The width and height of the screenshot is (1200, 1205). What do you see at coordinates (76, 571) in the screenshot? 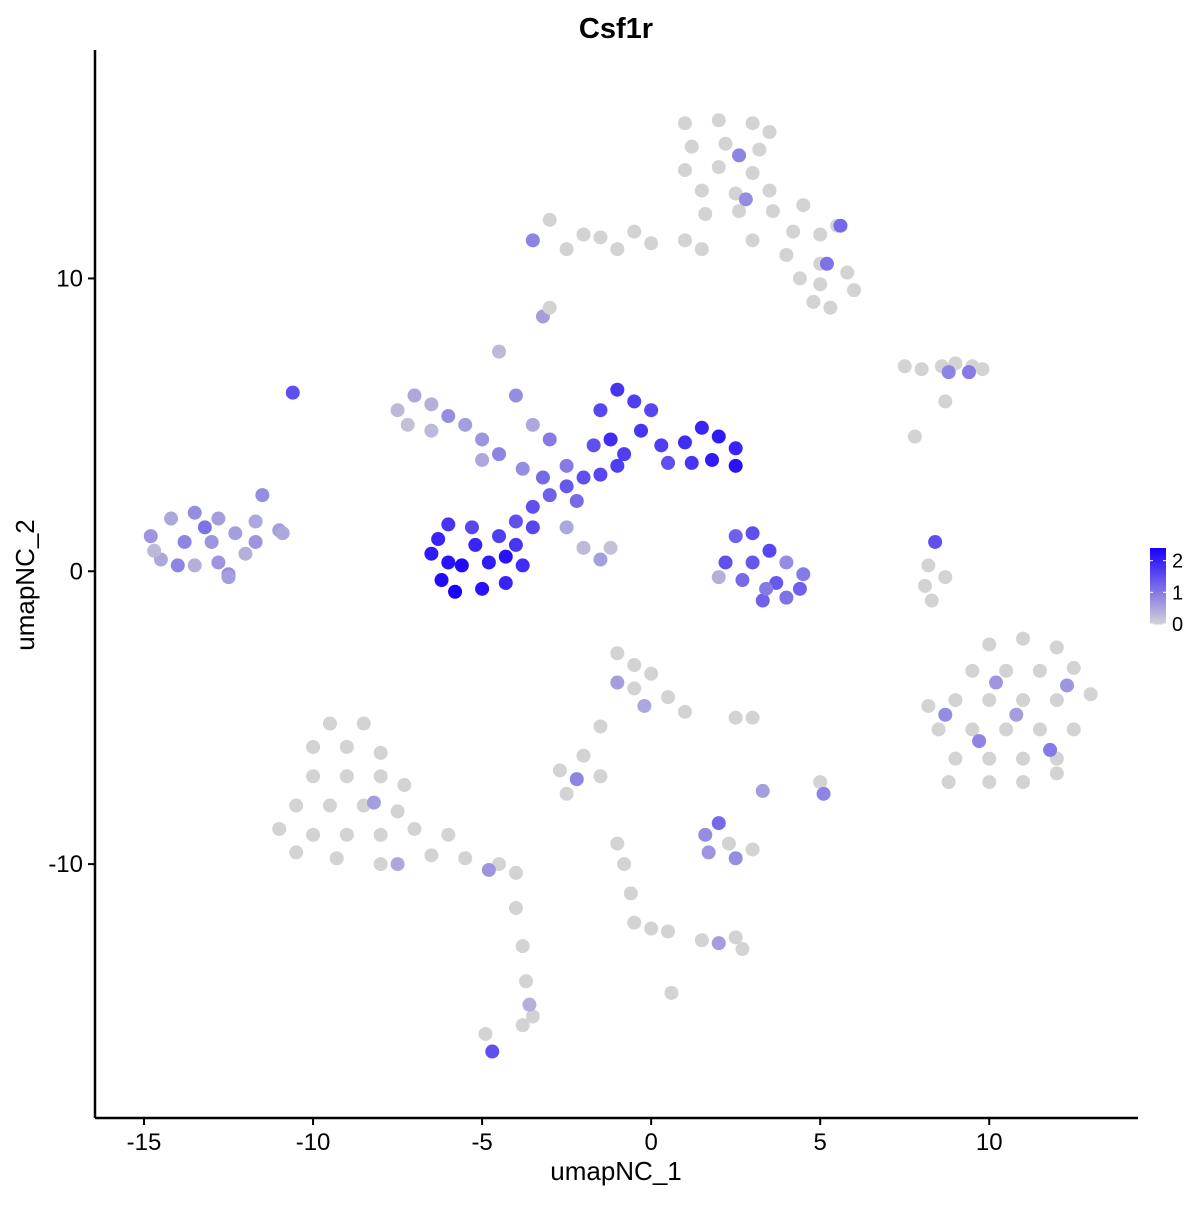
I see `y-tick-label: 0` at bounding box center [76, 571].